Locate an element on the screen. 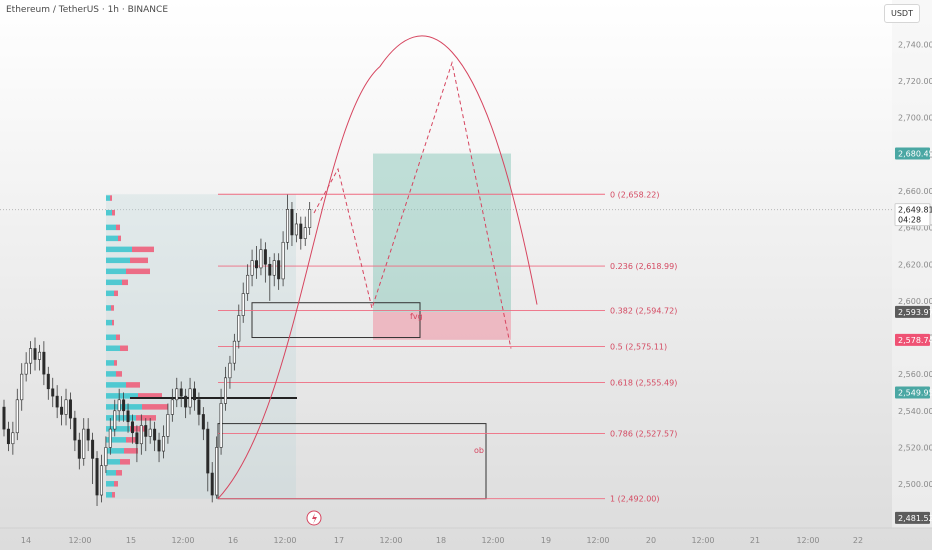 Image resolution: width=932 pixels, height=550 pixels. ob-label: ob is located at coordinates (479, 450).